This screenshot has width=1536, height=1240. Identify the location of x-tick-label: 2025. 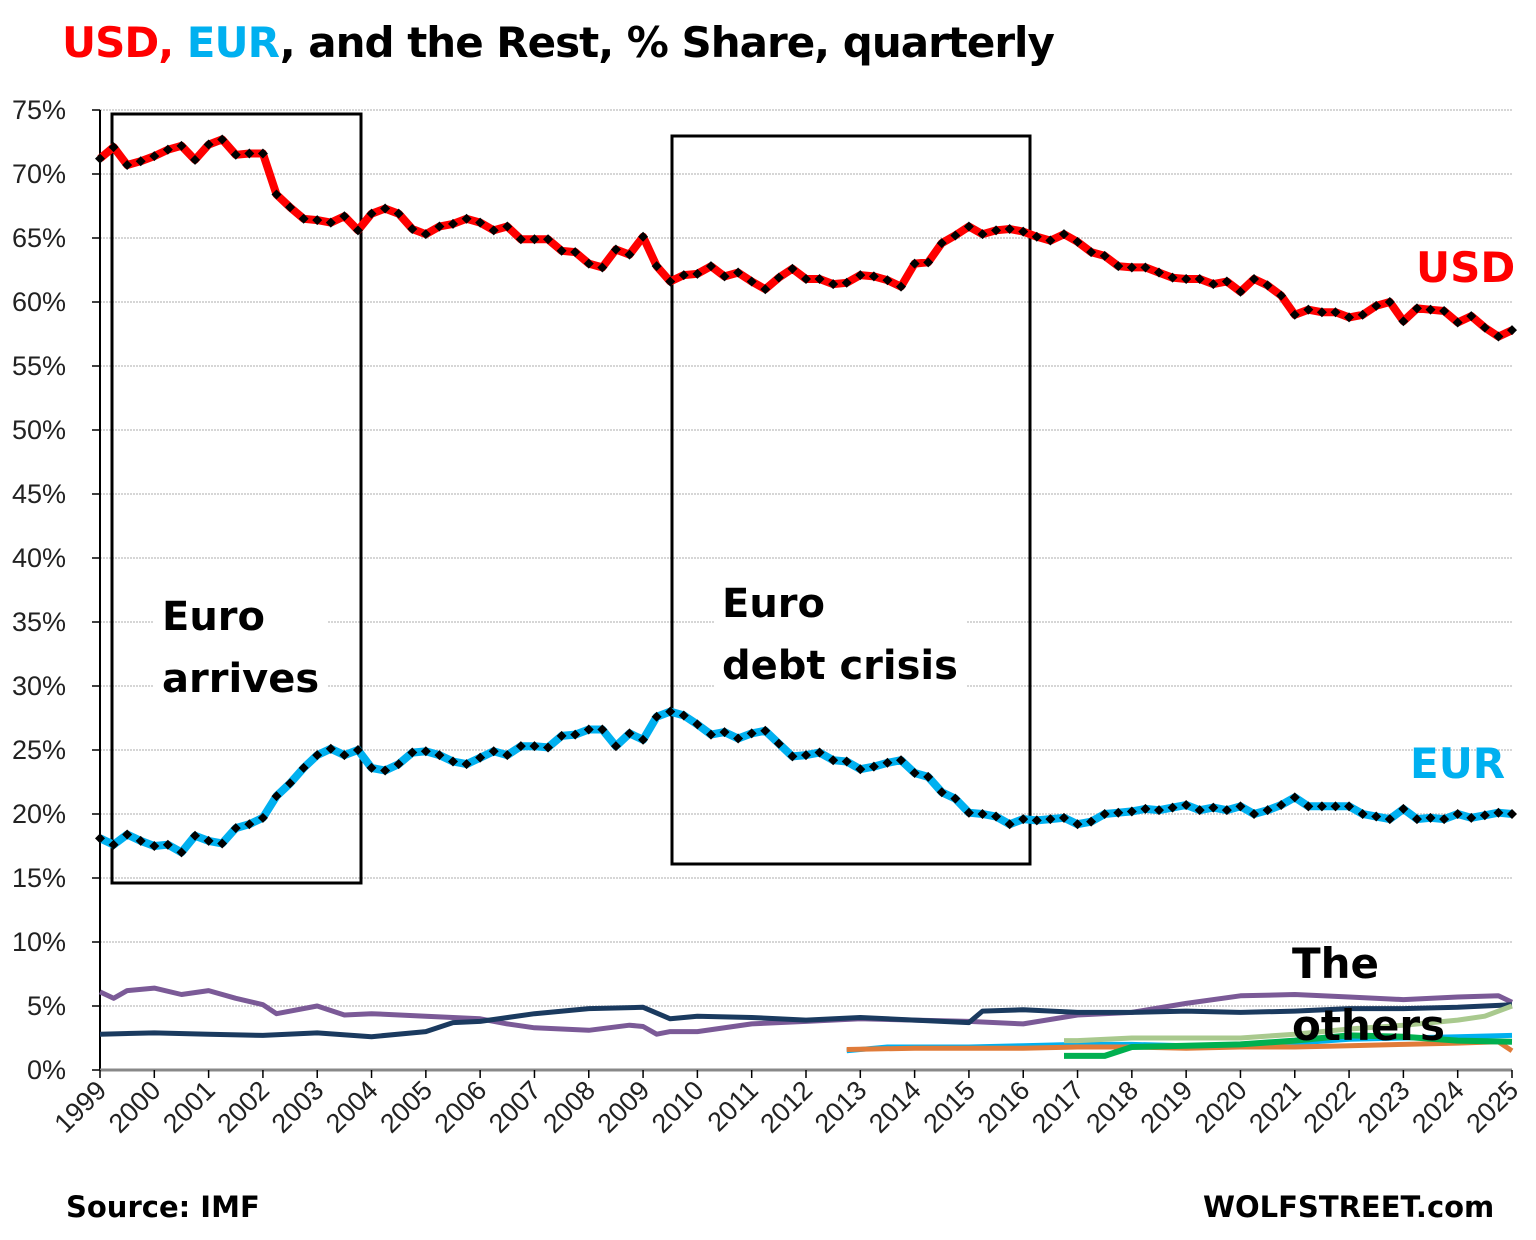
(1493, 1107).